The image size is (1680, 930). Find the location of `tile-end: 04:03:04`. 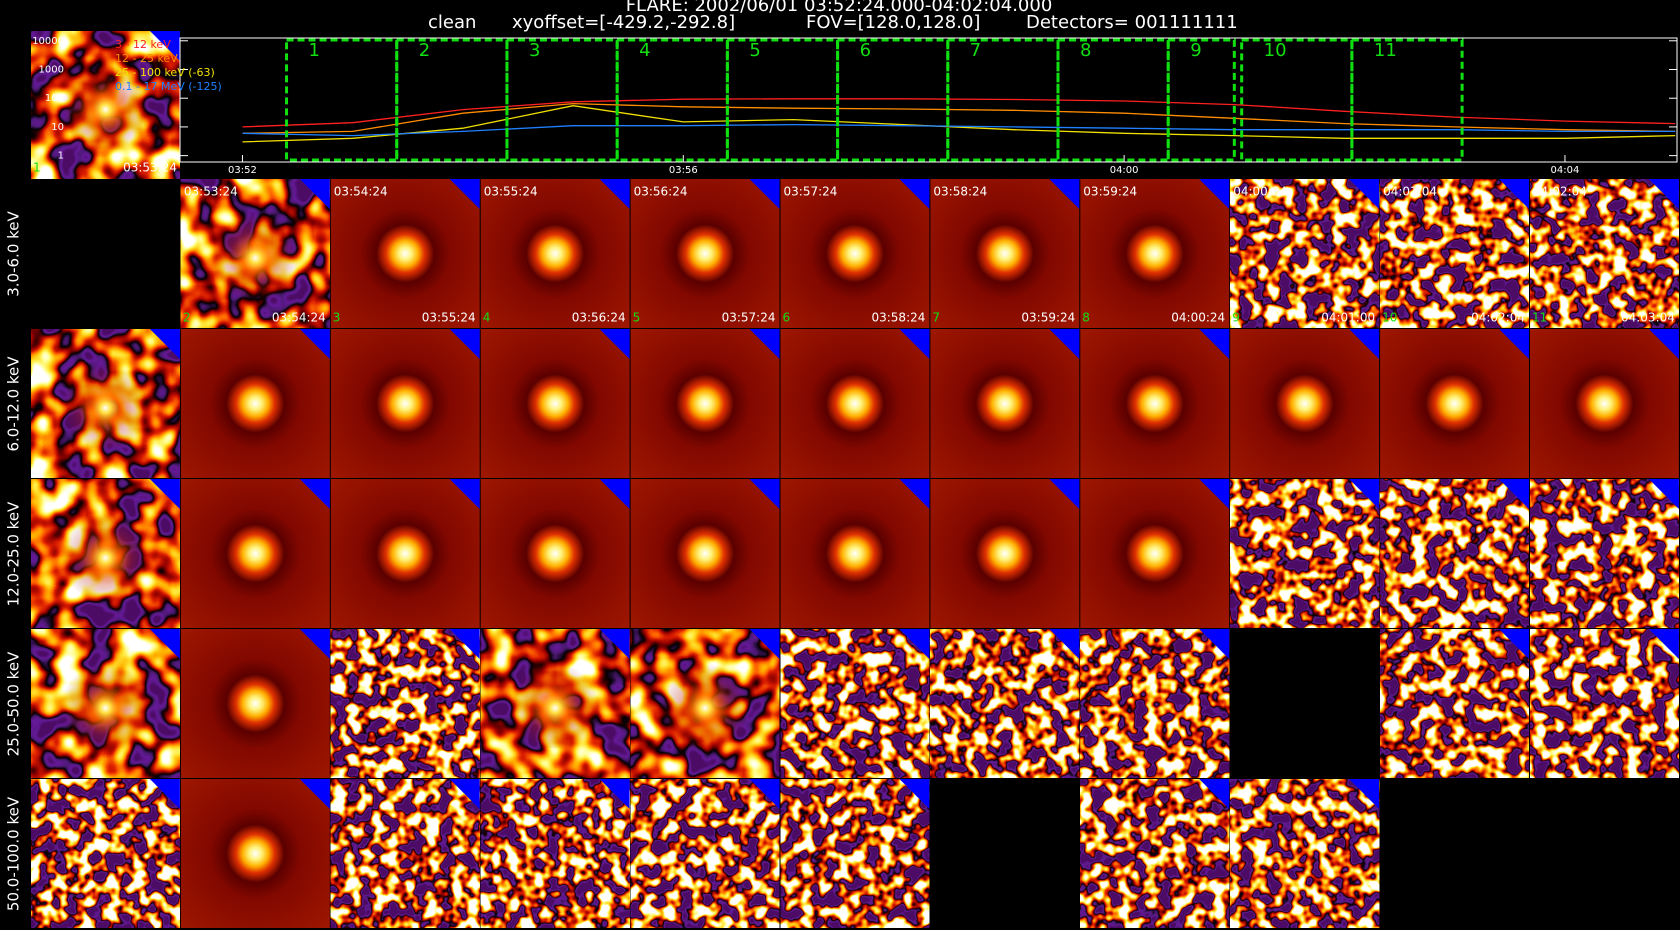

tile-end: 04:03:04 is located at coordinates (1648, 318).